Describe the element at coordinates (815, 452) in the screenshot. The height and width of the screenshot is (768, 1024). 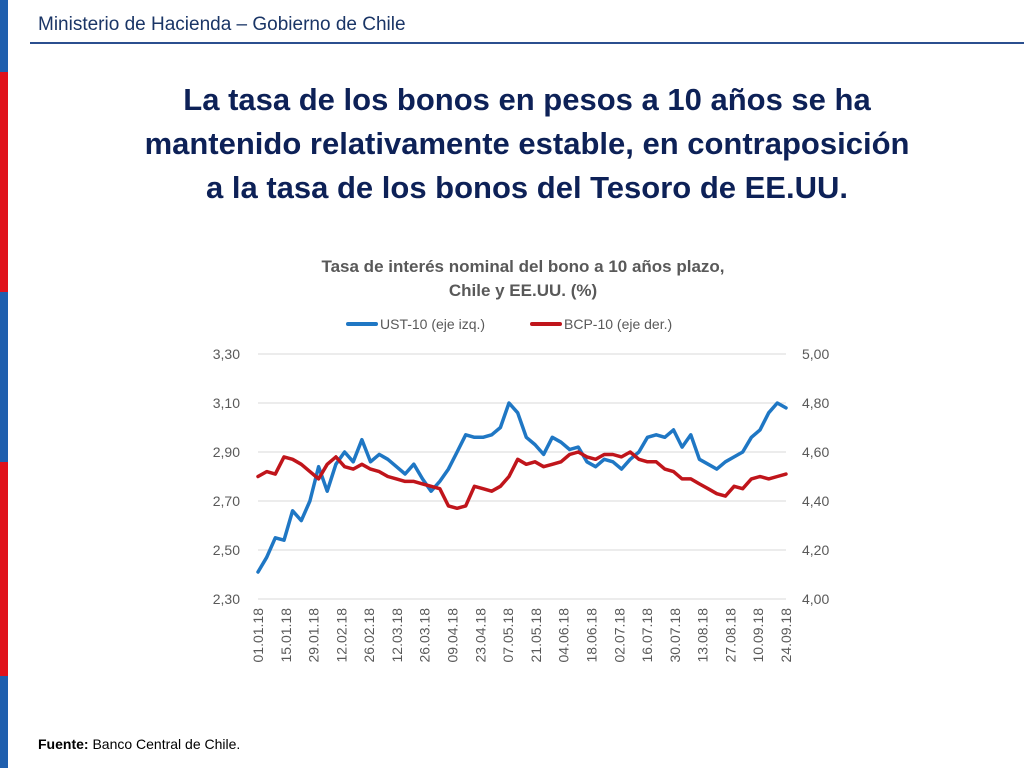
I see `y-right-tick-label: 4,60` at that location.